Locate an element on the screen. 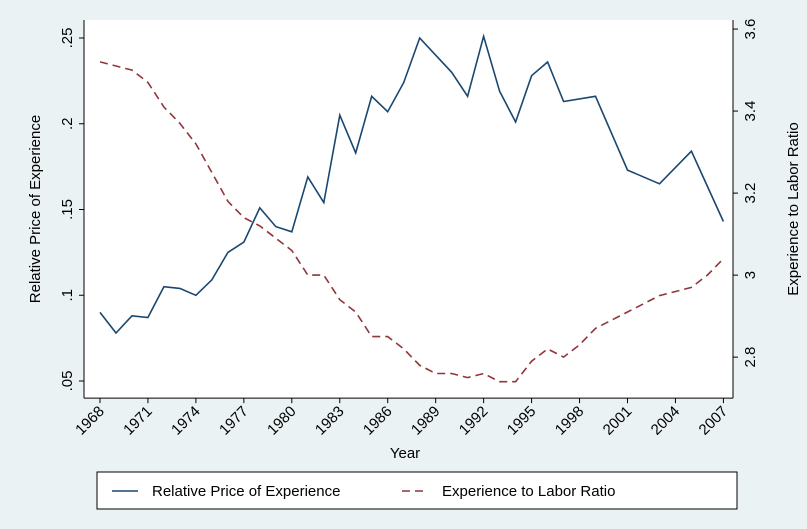  y-tick-label: .1 is located at coordinates (67, 295).